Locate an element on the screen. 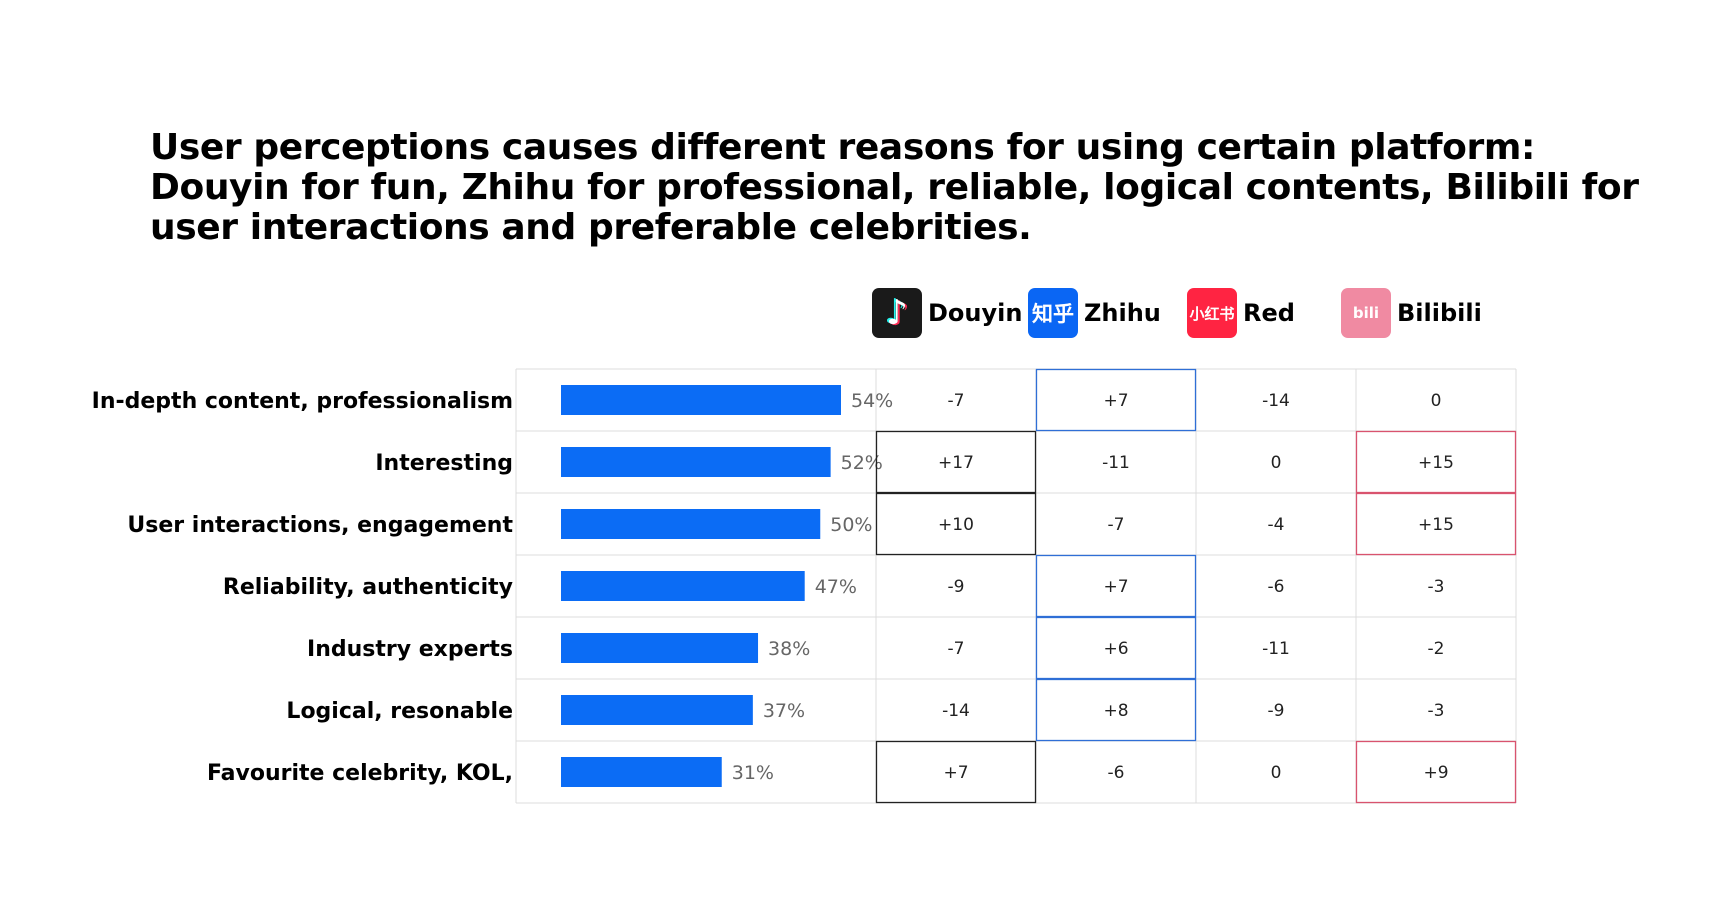 The width and height of the screenshot is (1719, 900). platform-header-red: 小红书 Red is located at coordinates (1241, 313).